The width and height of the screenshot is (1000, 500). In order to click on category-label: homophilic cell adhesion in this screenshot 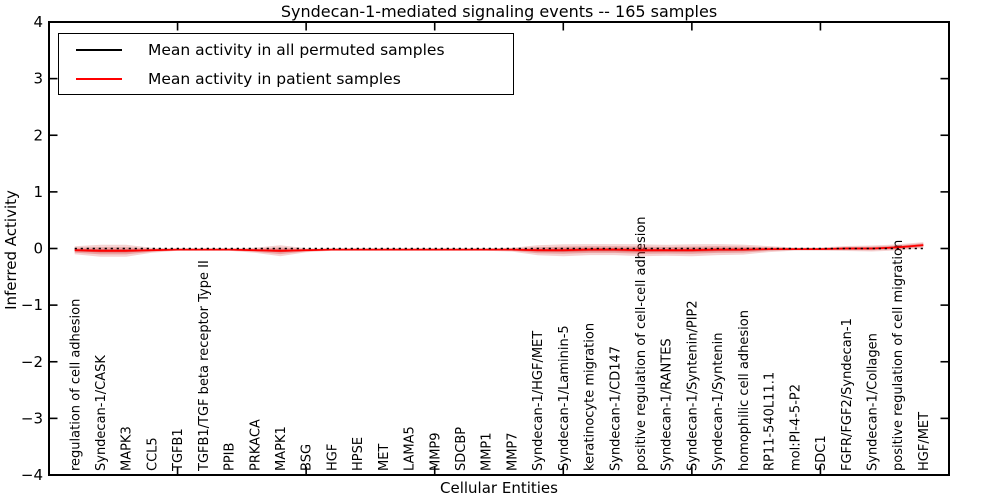, I will do `click(744, 390)`.